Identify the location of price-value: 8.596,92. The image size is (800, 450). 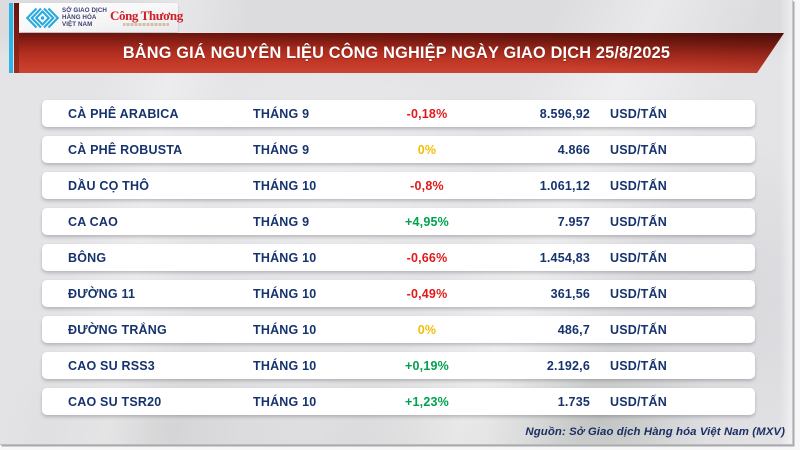
(564, 113).